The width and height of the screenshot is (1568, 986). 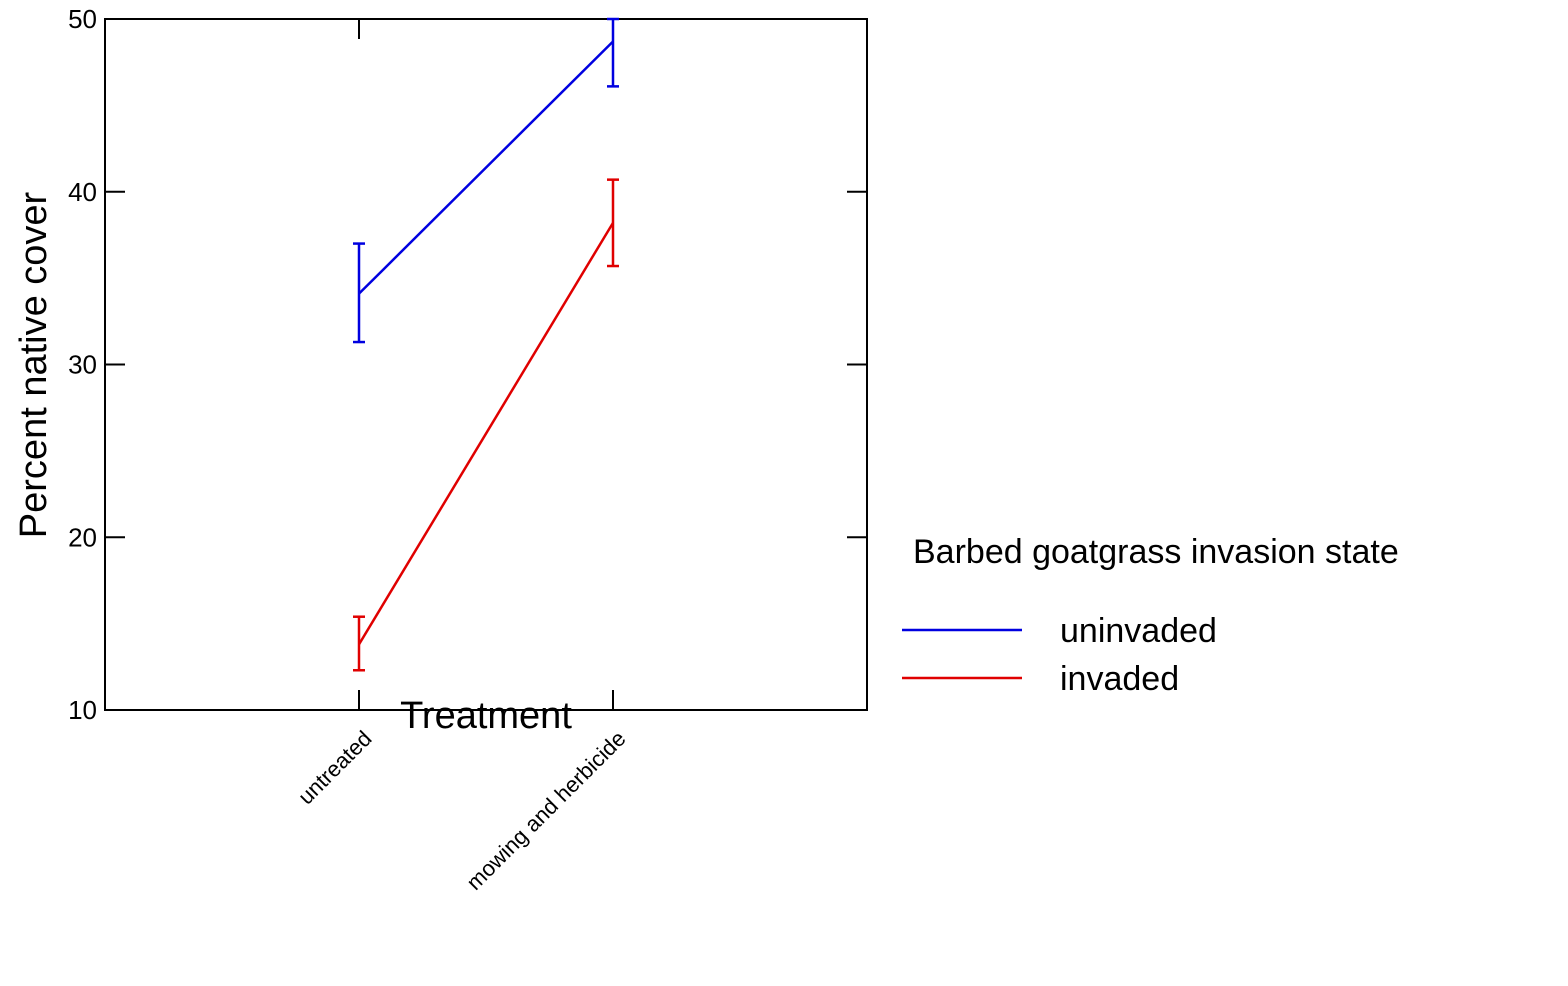 What do you see at coordinates (486, 716) in the screenshot?
I see `x-axis-title: Treatment` at bounding box center [486, 716].